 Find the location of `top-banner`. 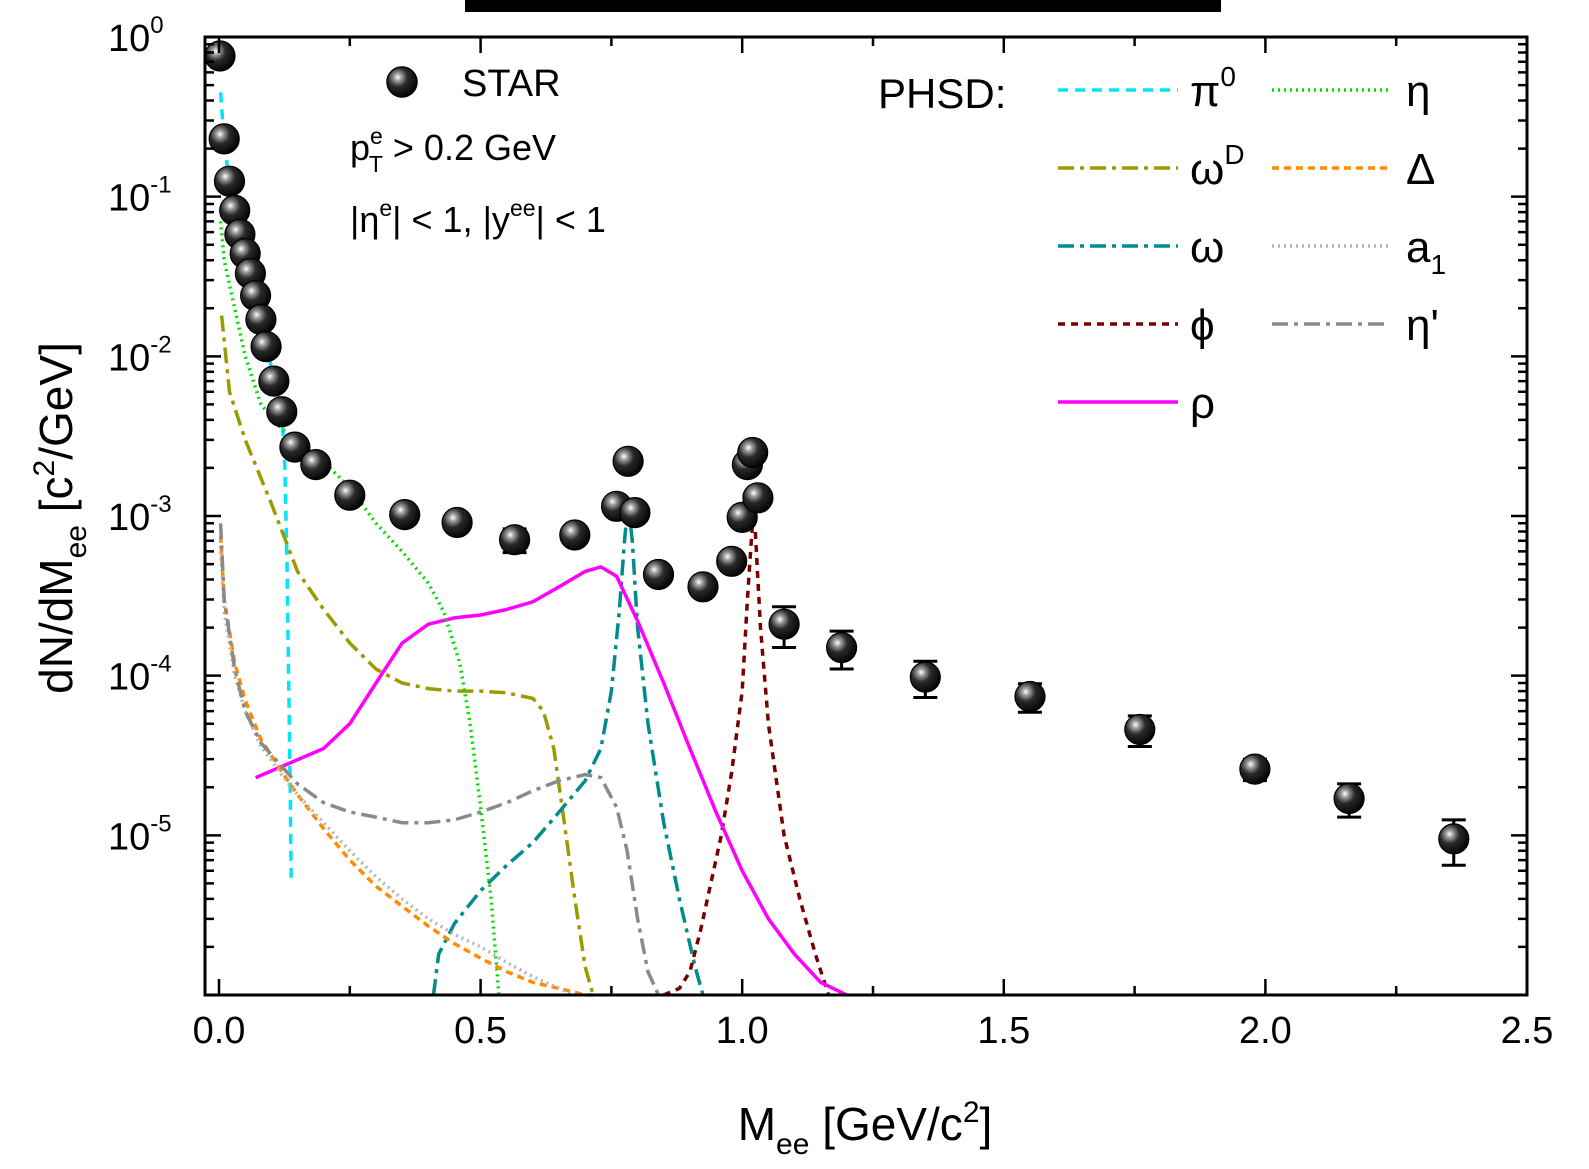

top-banner is located at coordinates (843, 6).